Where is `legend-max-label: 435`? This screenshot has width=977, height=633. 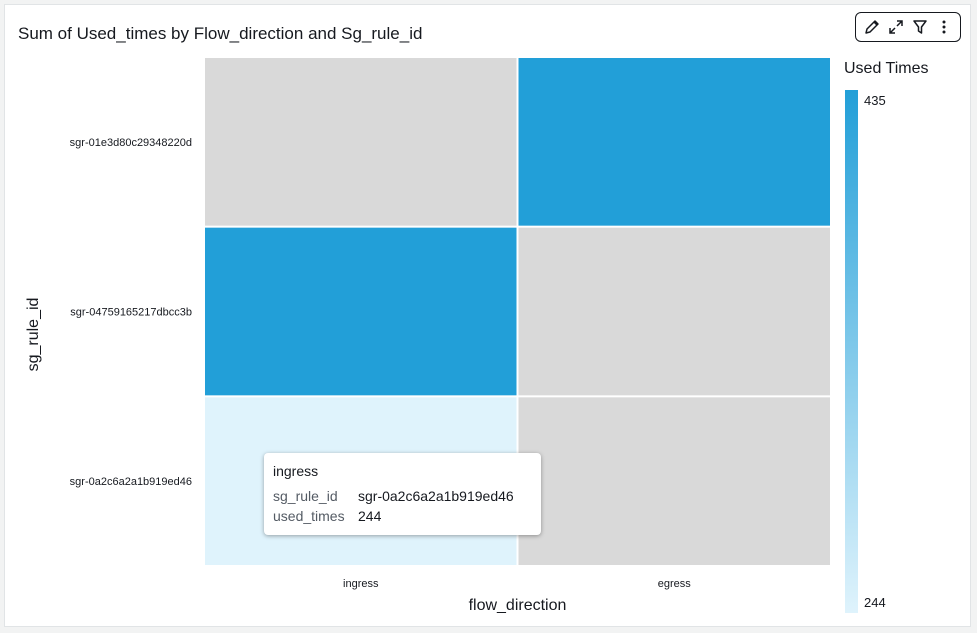 legend-max-label: 435 is located at coordinates (875, 100).